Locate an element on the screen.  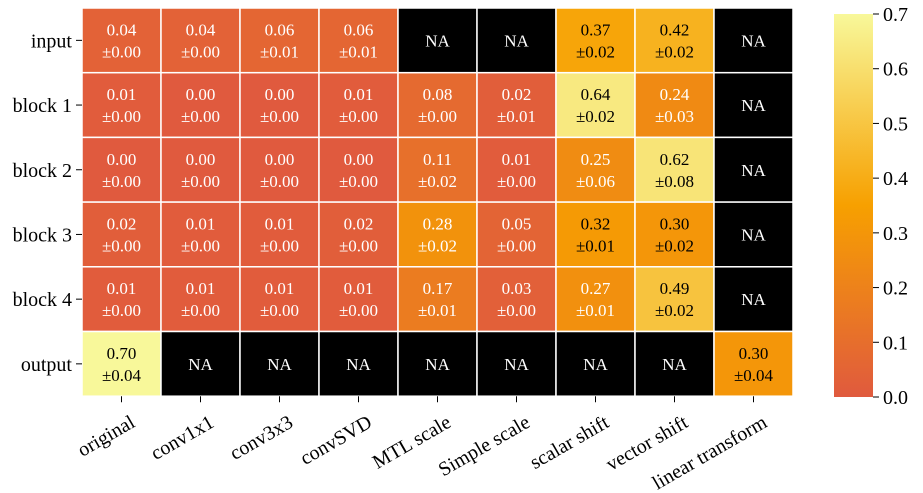
cell-value-label: 0.70 is located at coordinates (122, 353).